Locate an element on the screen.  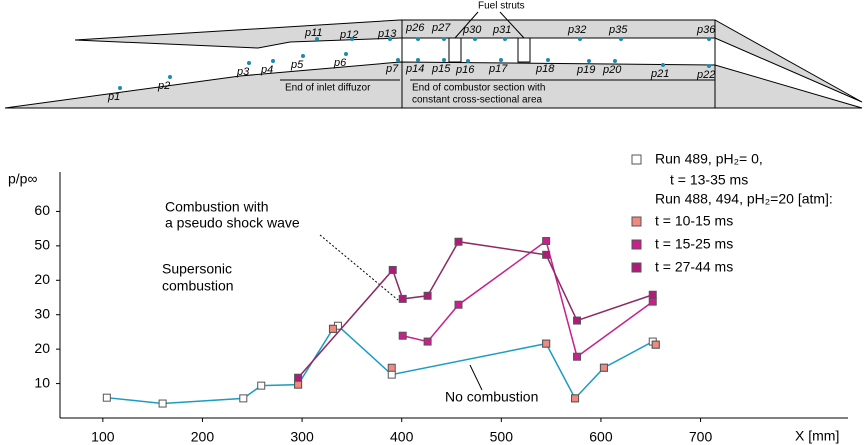
combustor-label: constant cross-sectional area is located at coordinates (477, 100).